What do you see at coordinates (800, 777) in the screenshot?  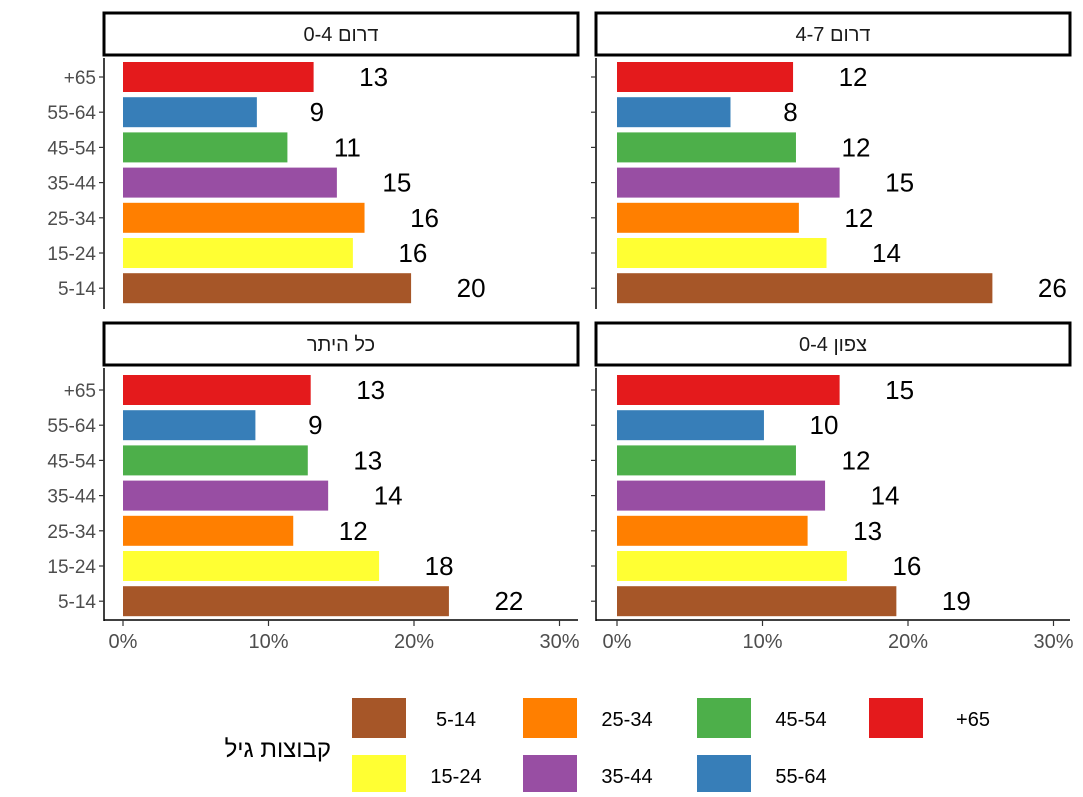 I see `legend-label: 55-64` at bounding box center [800, 777].